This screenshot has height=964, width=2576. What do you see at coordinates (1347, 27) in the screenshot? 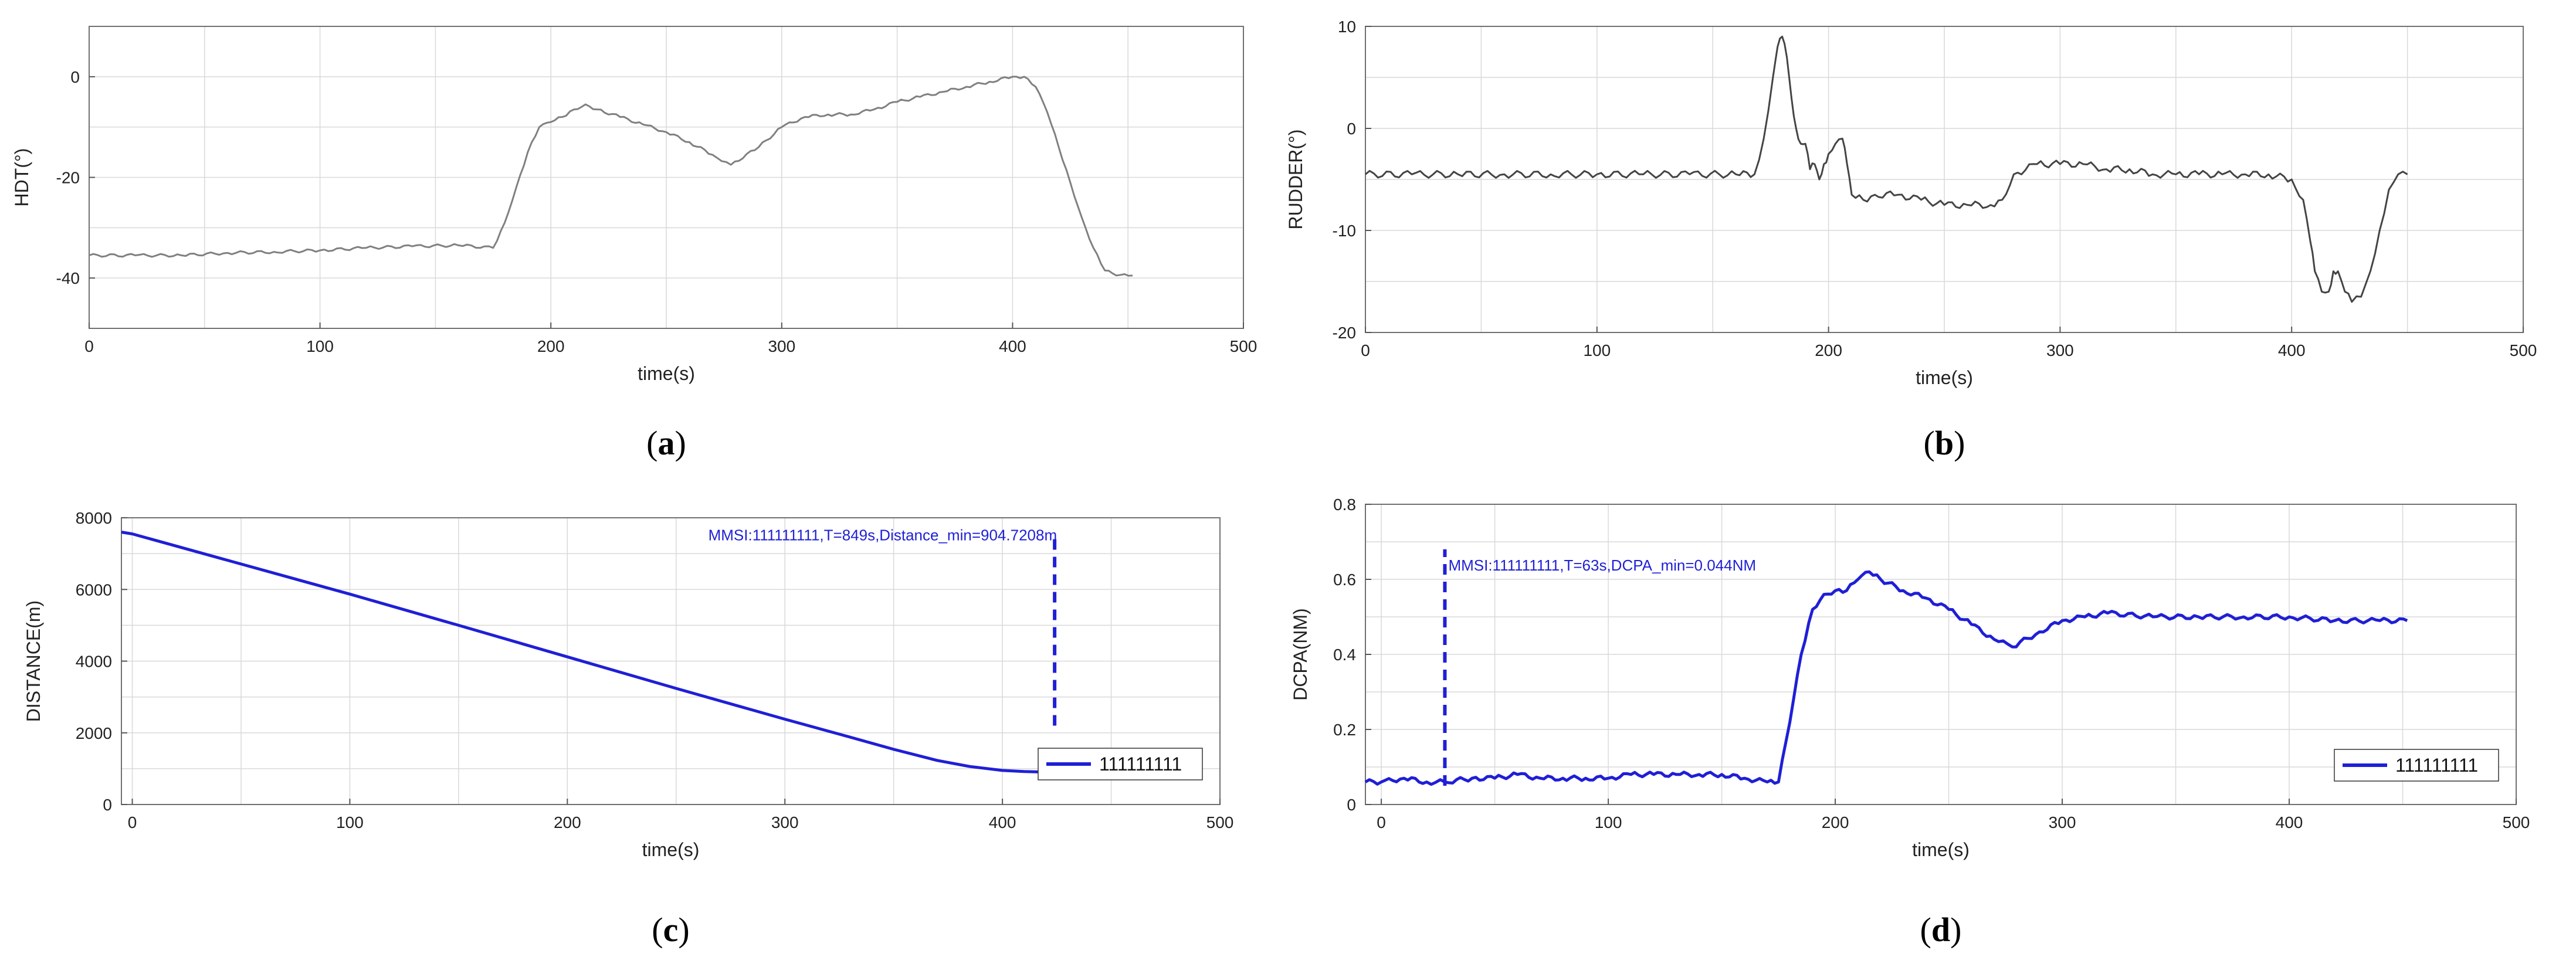
I see `y-tick-label: 10` at bounding box center [1347, 27].